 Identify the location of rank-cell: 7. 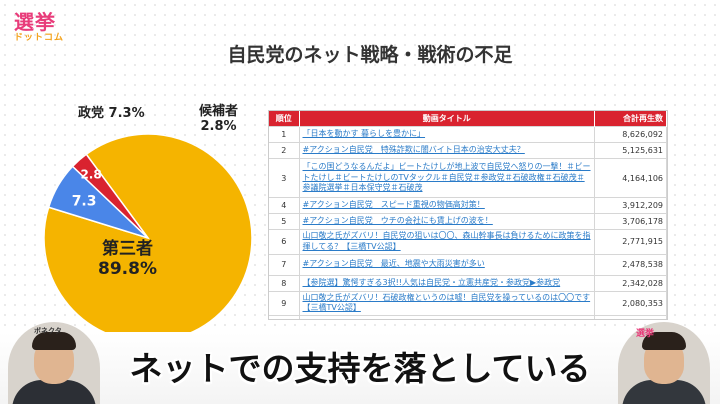
(284, 264).